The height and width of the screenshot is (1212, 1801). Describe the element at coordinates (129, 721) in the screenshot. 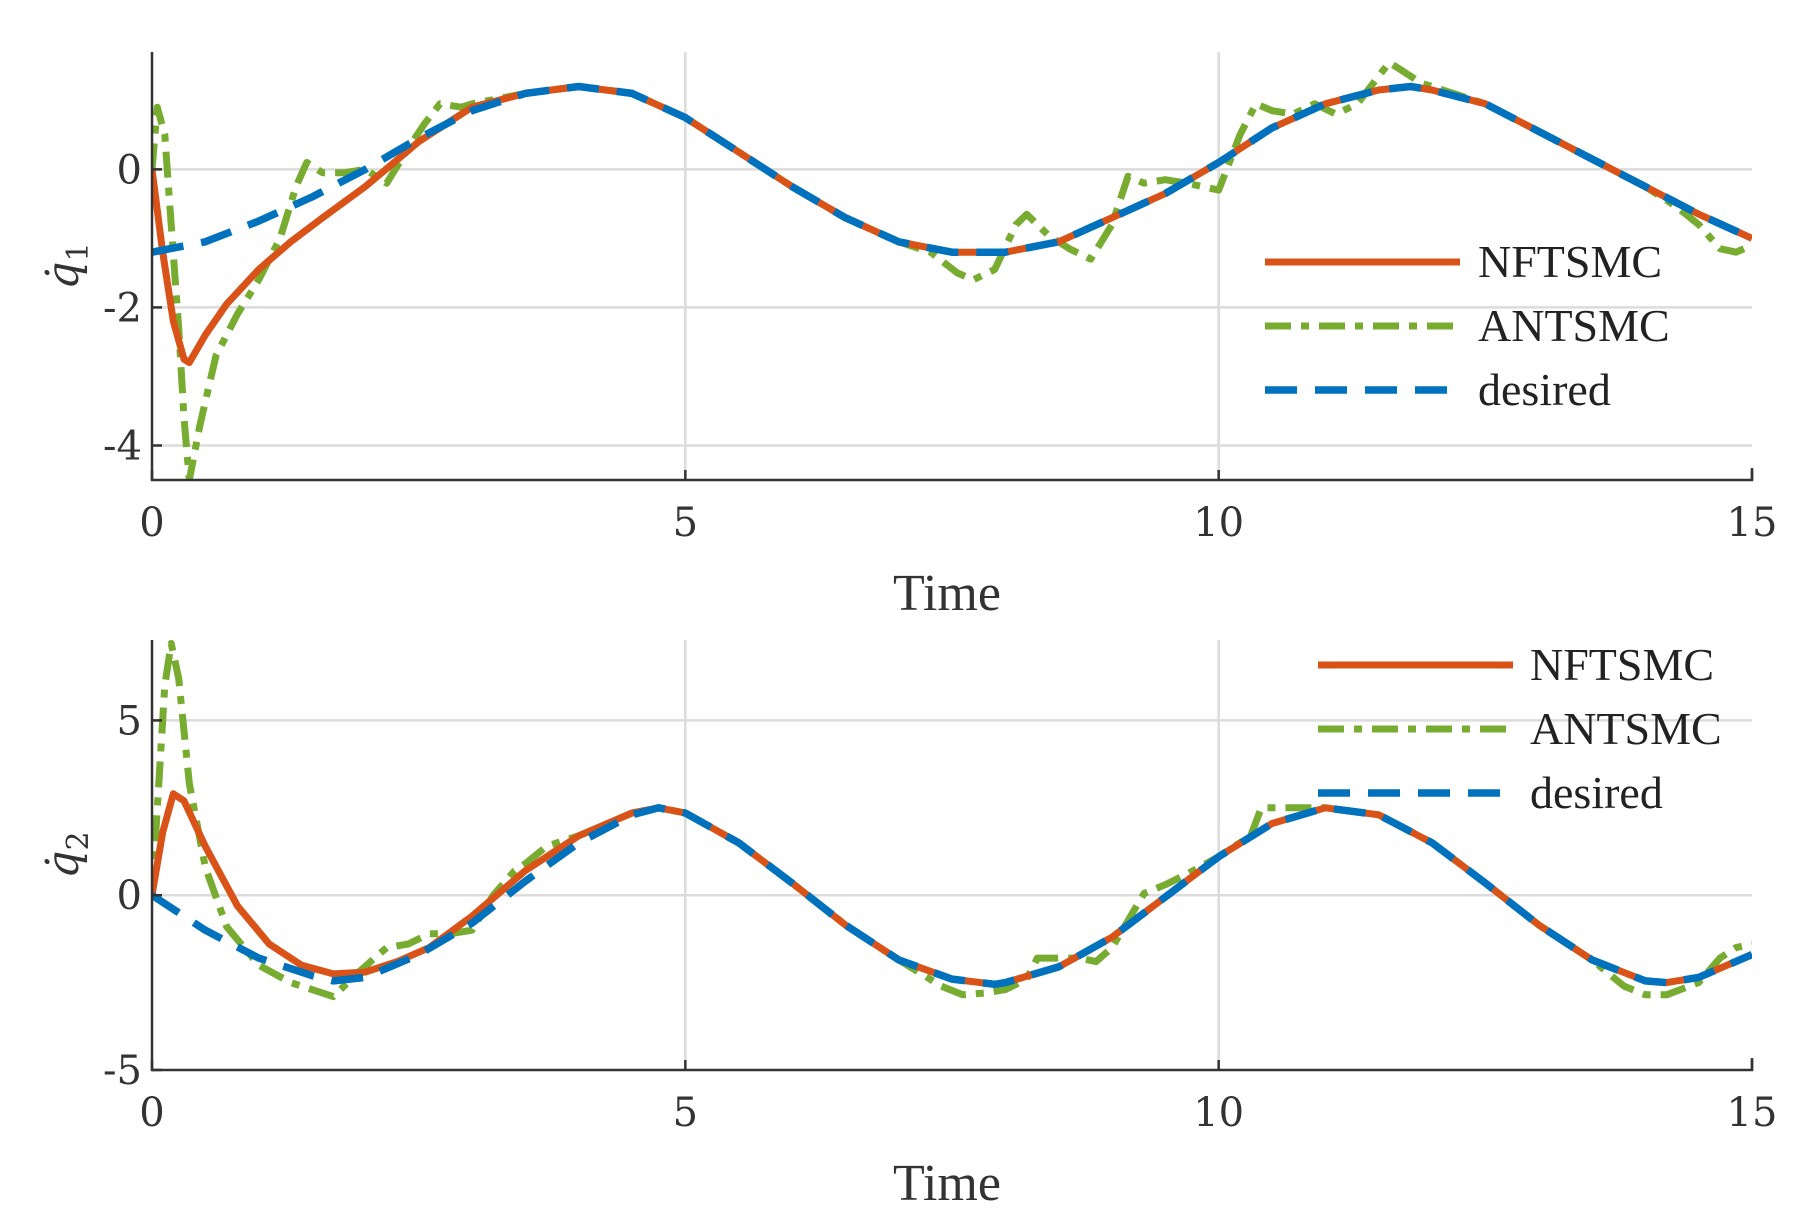

I see `y-tick-label: 5` at that location.